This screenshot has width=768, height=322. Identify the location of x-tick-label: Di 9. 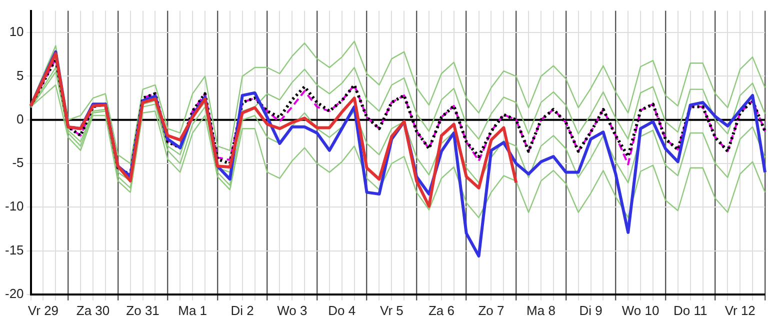
(590, 310).